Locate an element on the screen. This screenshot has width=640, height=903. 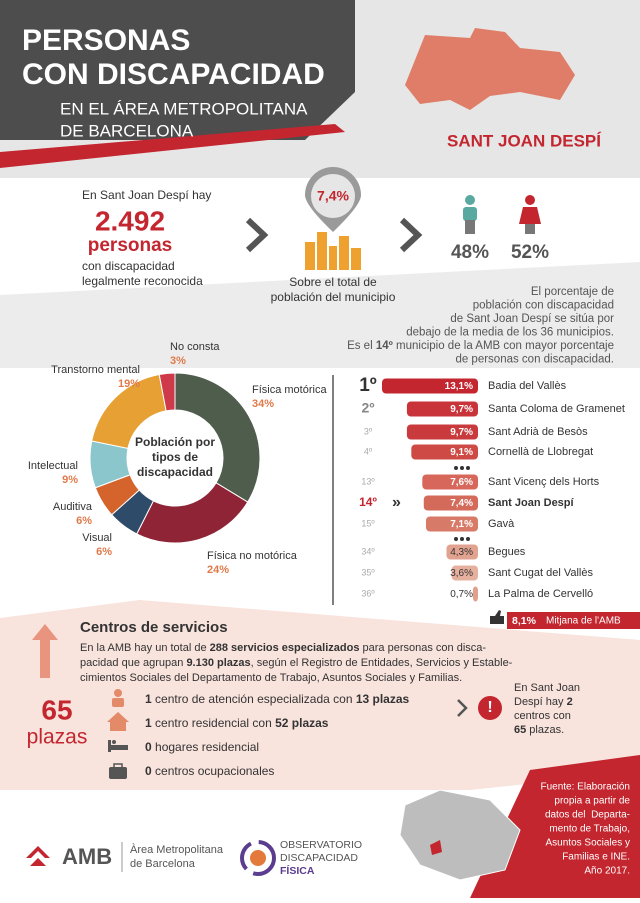
text-segment: 65 is located at coordinates (520, 730).